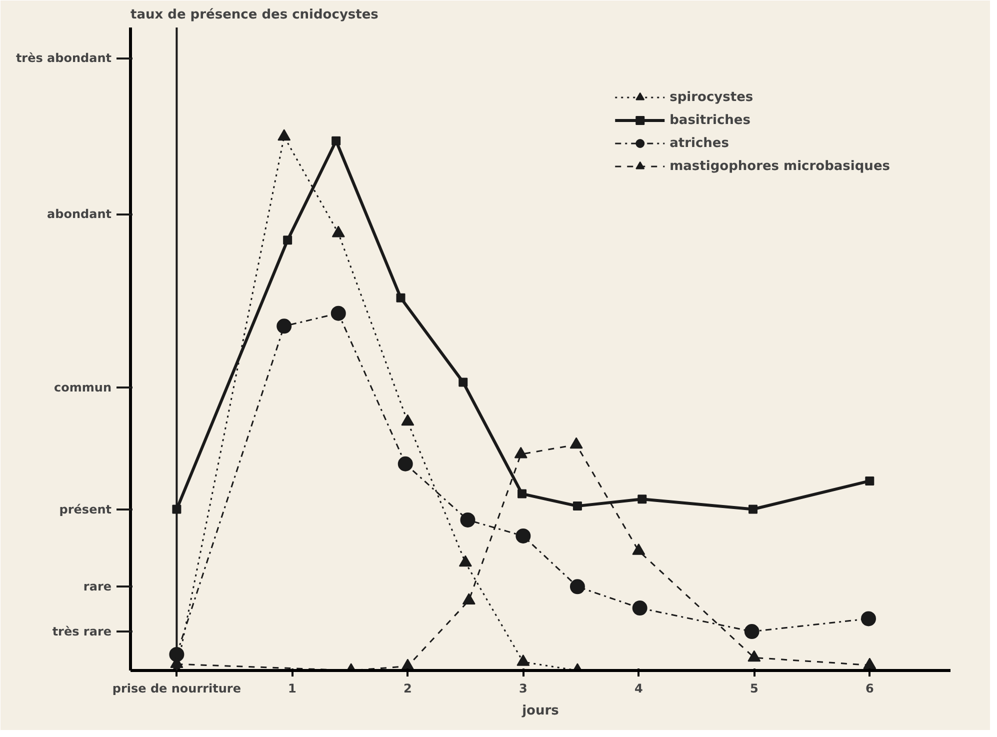 This screenshot has width=997, height=737. Describe the element at coordinates (523, 689) in the screenshot. I see `x-tick-label: 3` at that location.